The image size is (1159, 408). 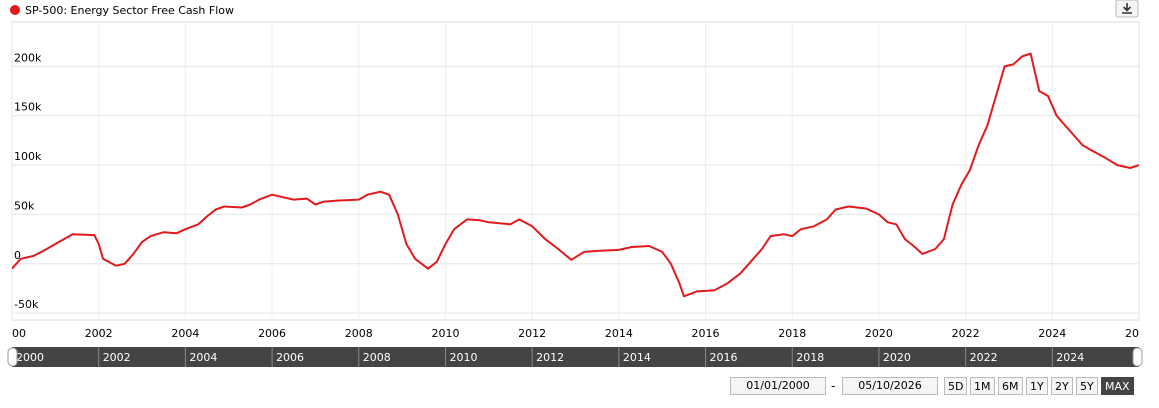 What do you see at coordinates (550, 357) in the screenshot?
I see `navigator-label: 2012` at bounding box center [550, 357].